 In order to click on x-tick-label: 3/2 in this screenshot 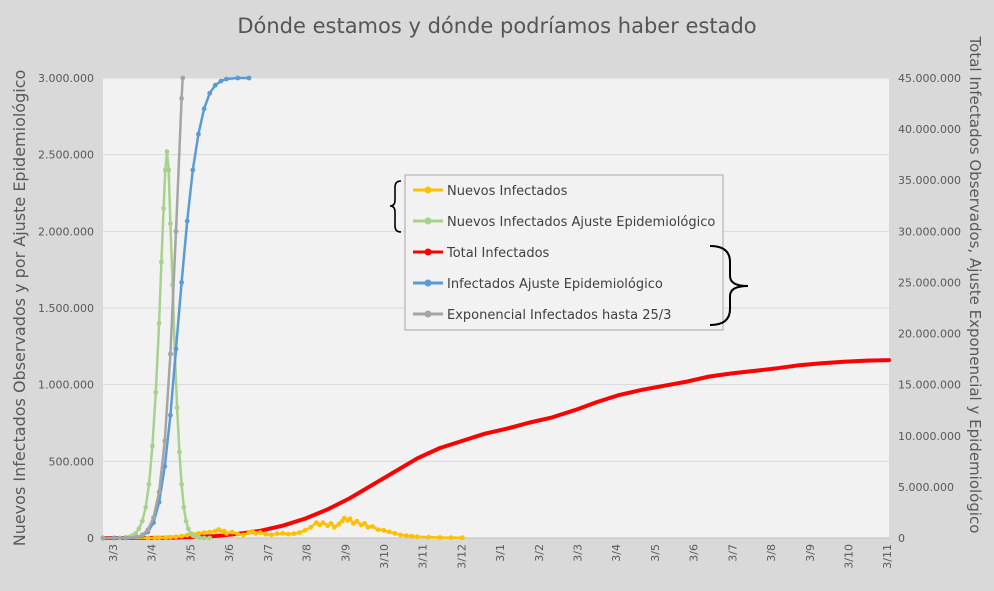, I will do `click(539, 553)`.